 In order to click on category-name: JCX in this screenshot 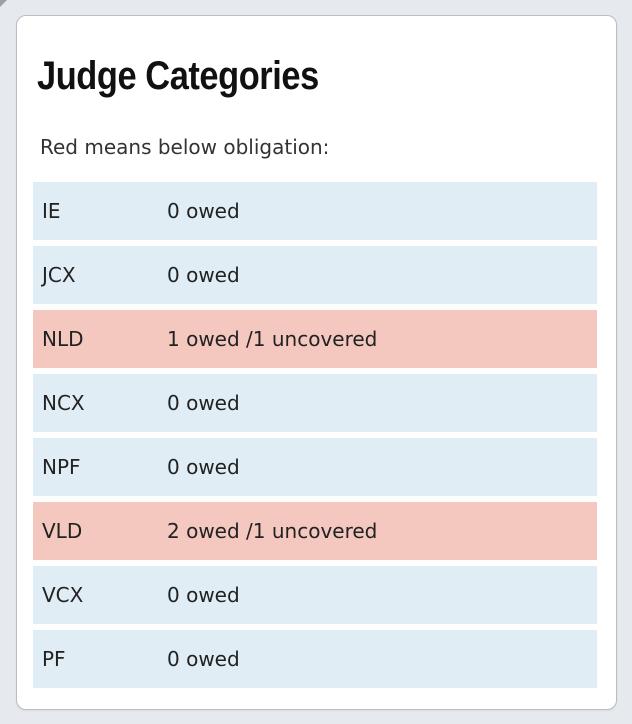, I will do `click(59, 275)`.